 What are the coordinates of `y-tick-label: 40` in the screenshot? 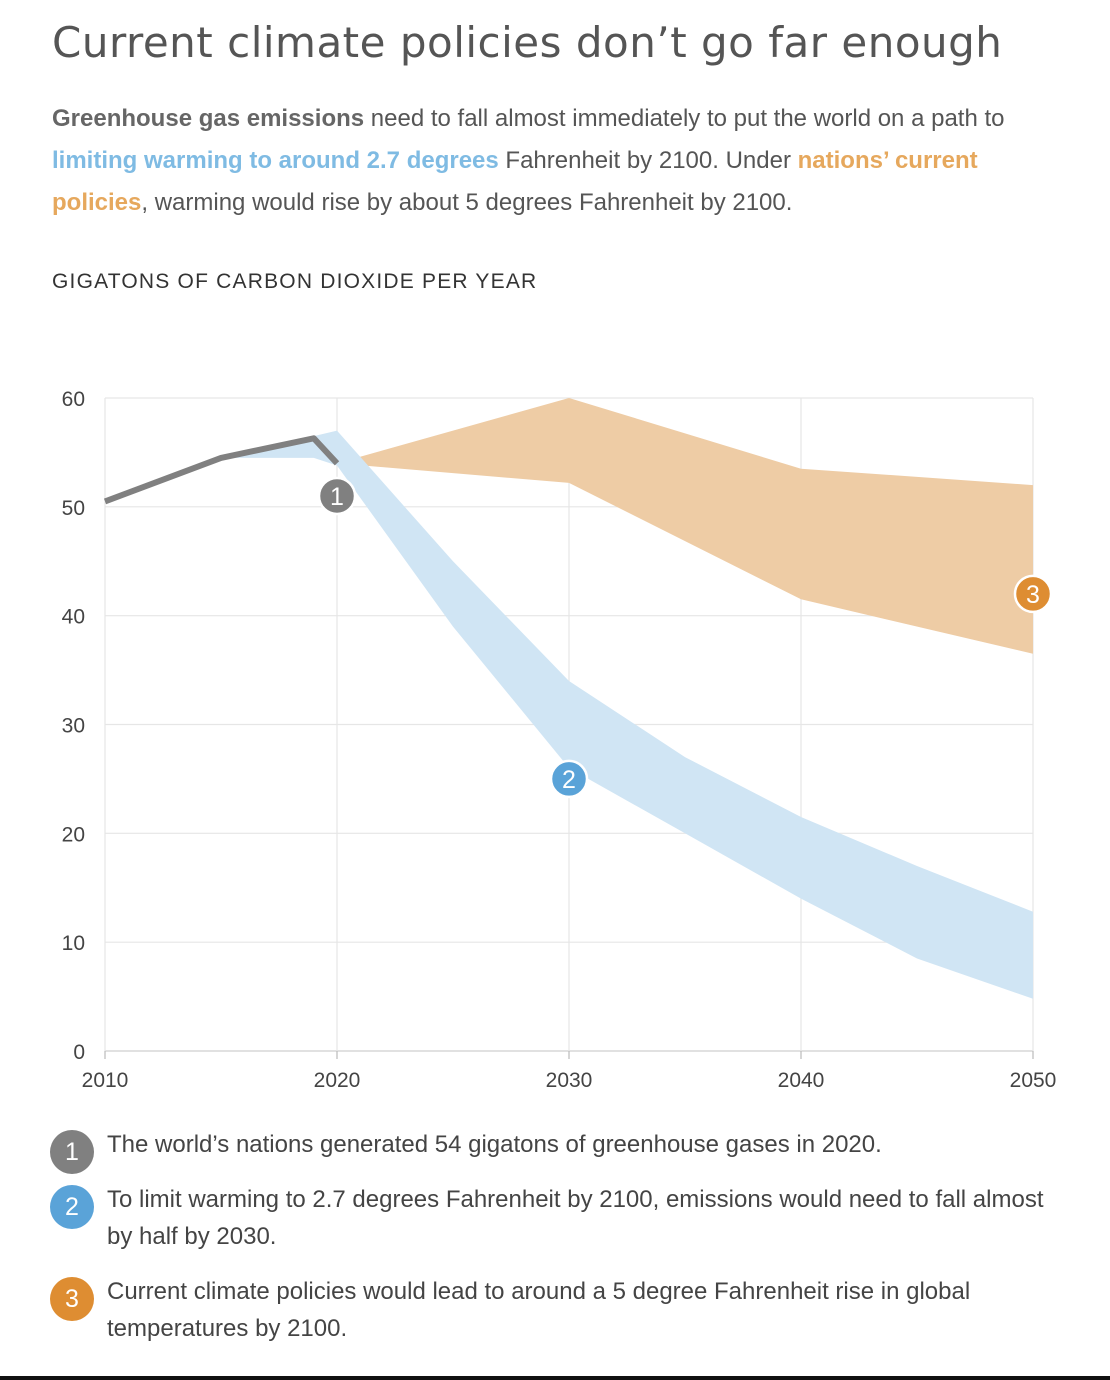 It's located at (73, 617).